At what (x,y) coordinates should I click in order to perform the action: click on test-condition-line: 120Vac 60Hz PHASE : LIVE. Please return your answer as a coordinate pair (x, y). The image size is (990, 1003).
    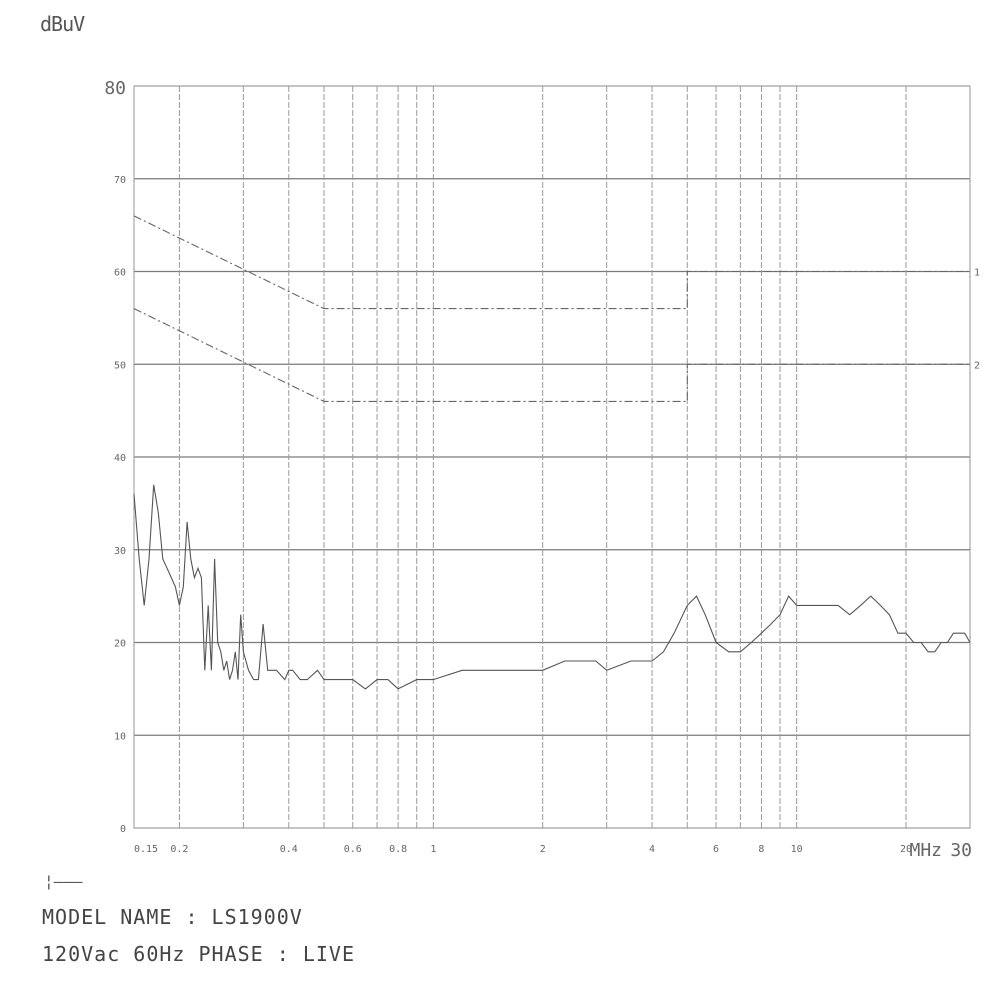
    Looking at the image, I should click on (198, 954).